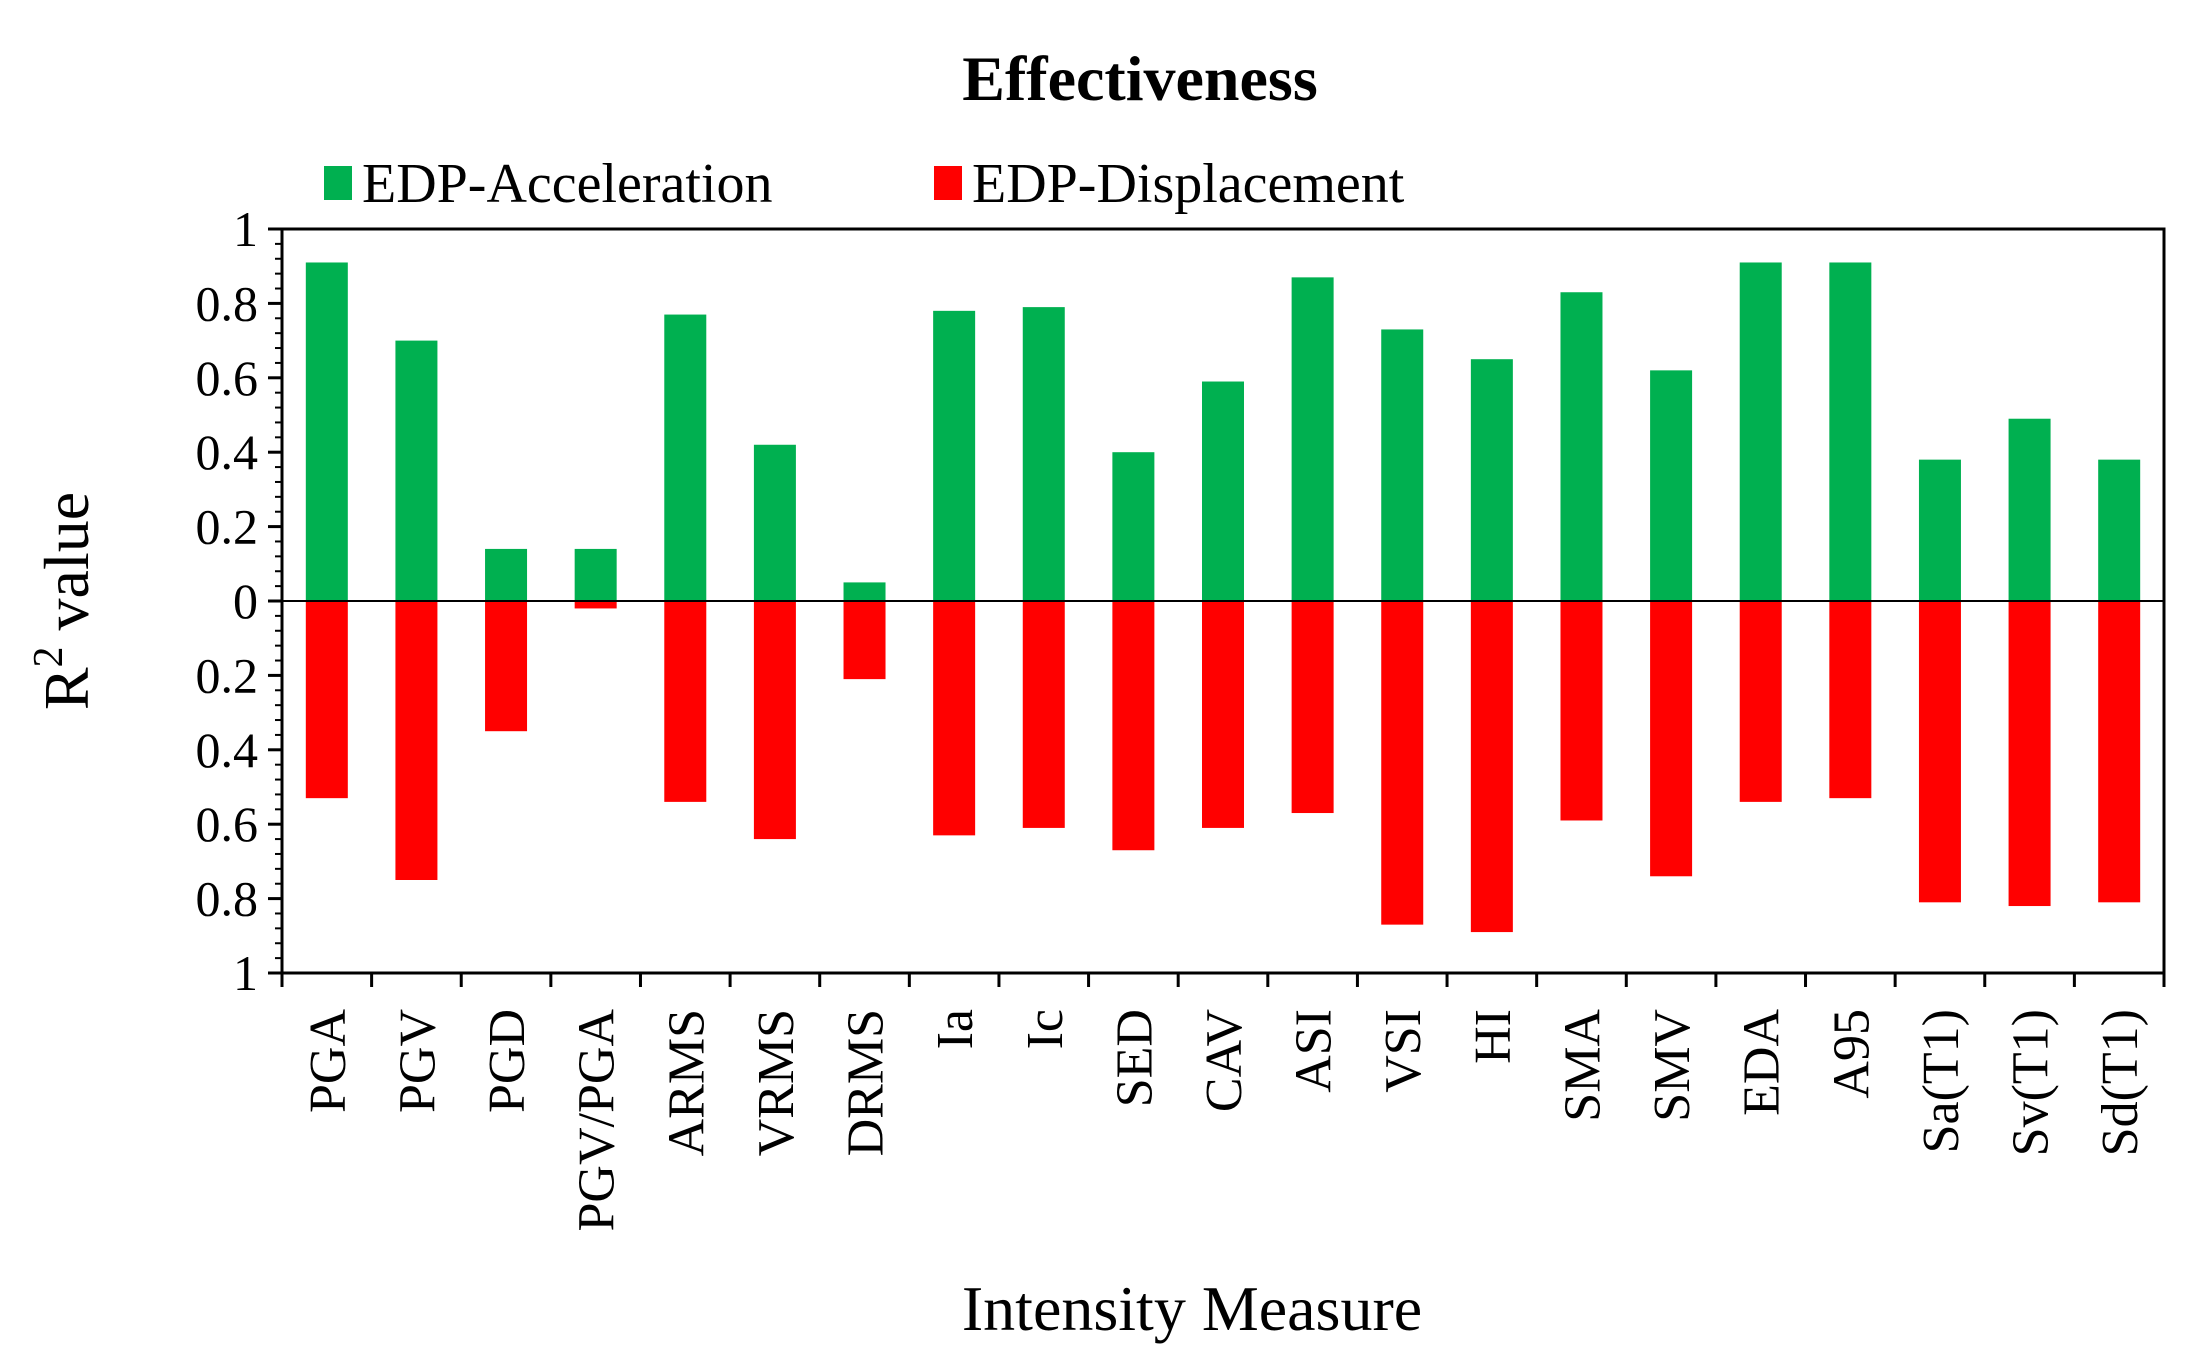  I want to click on x-tick-label-vrms: VRMS, so click(776, 1082).